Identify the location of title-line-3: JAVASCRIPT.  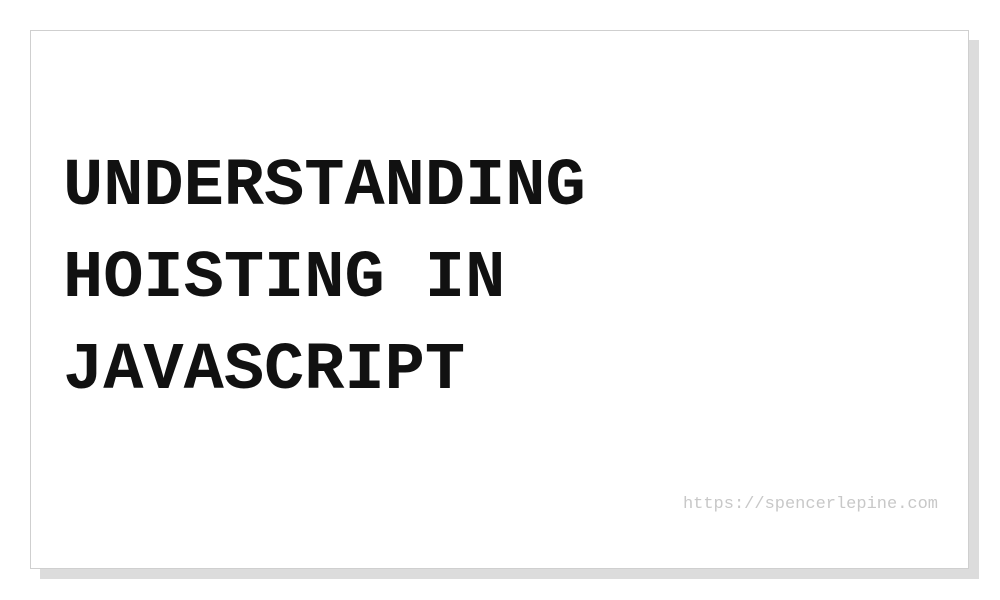
(264, 371).